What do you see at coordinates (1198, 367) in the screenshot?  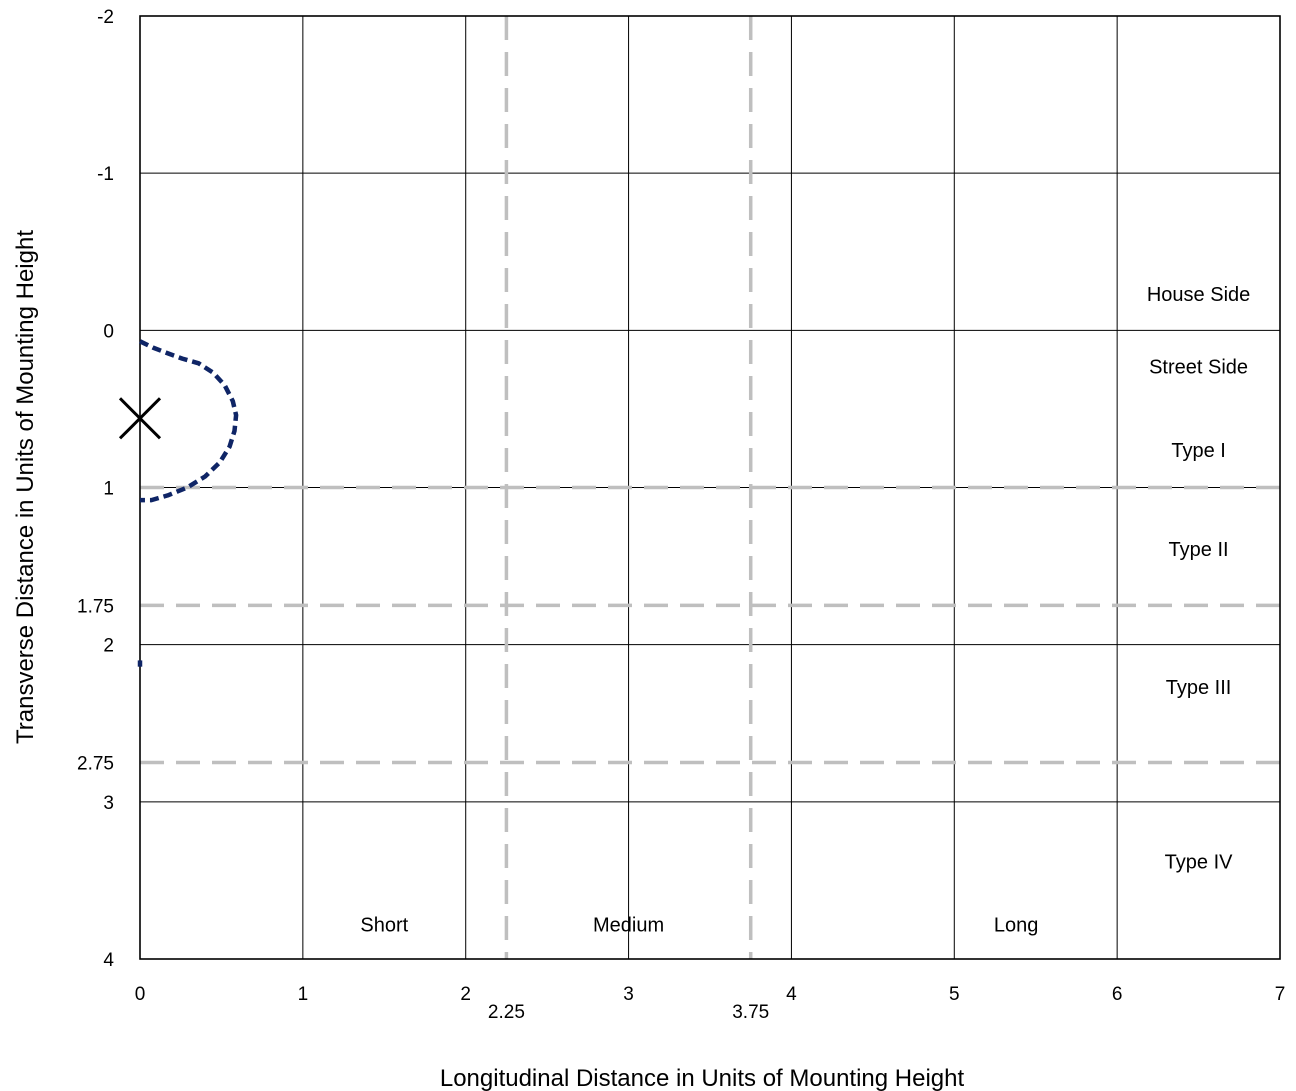 I see `zone-label: Street Side` at bounding box center [1198, 367].